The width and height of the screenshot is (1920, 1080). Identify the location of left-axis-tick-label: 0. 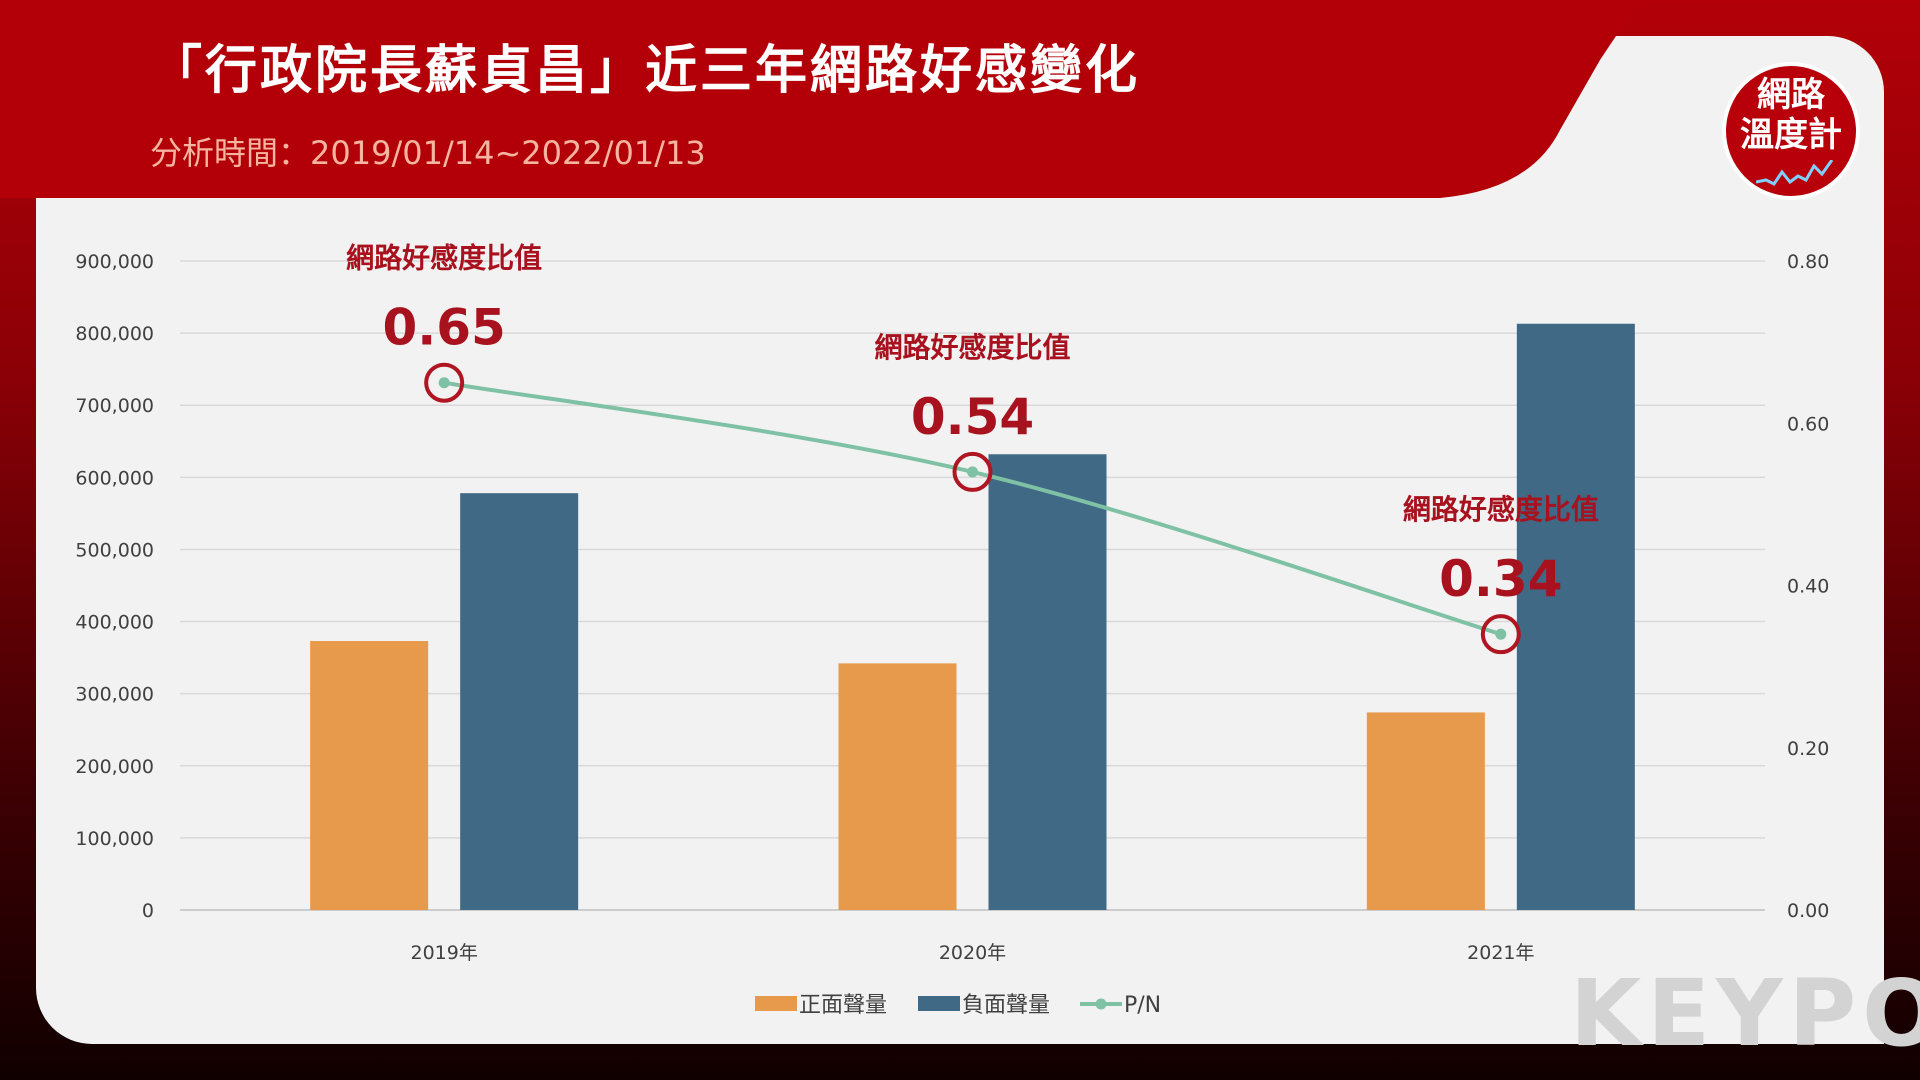
(148, 911).